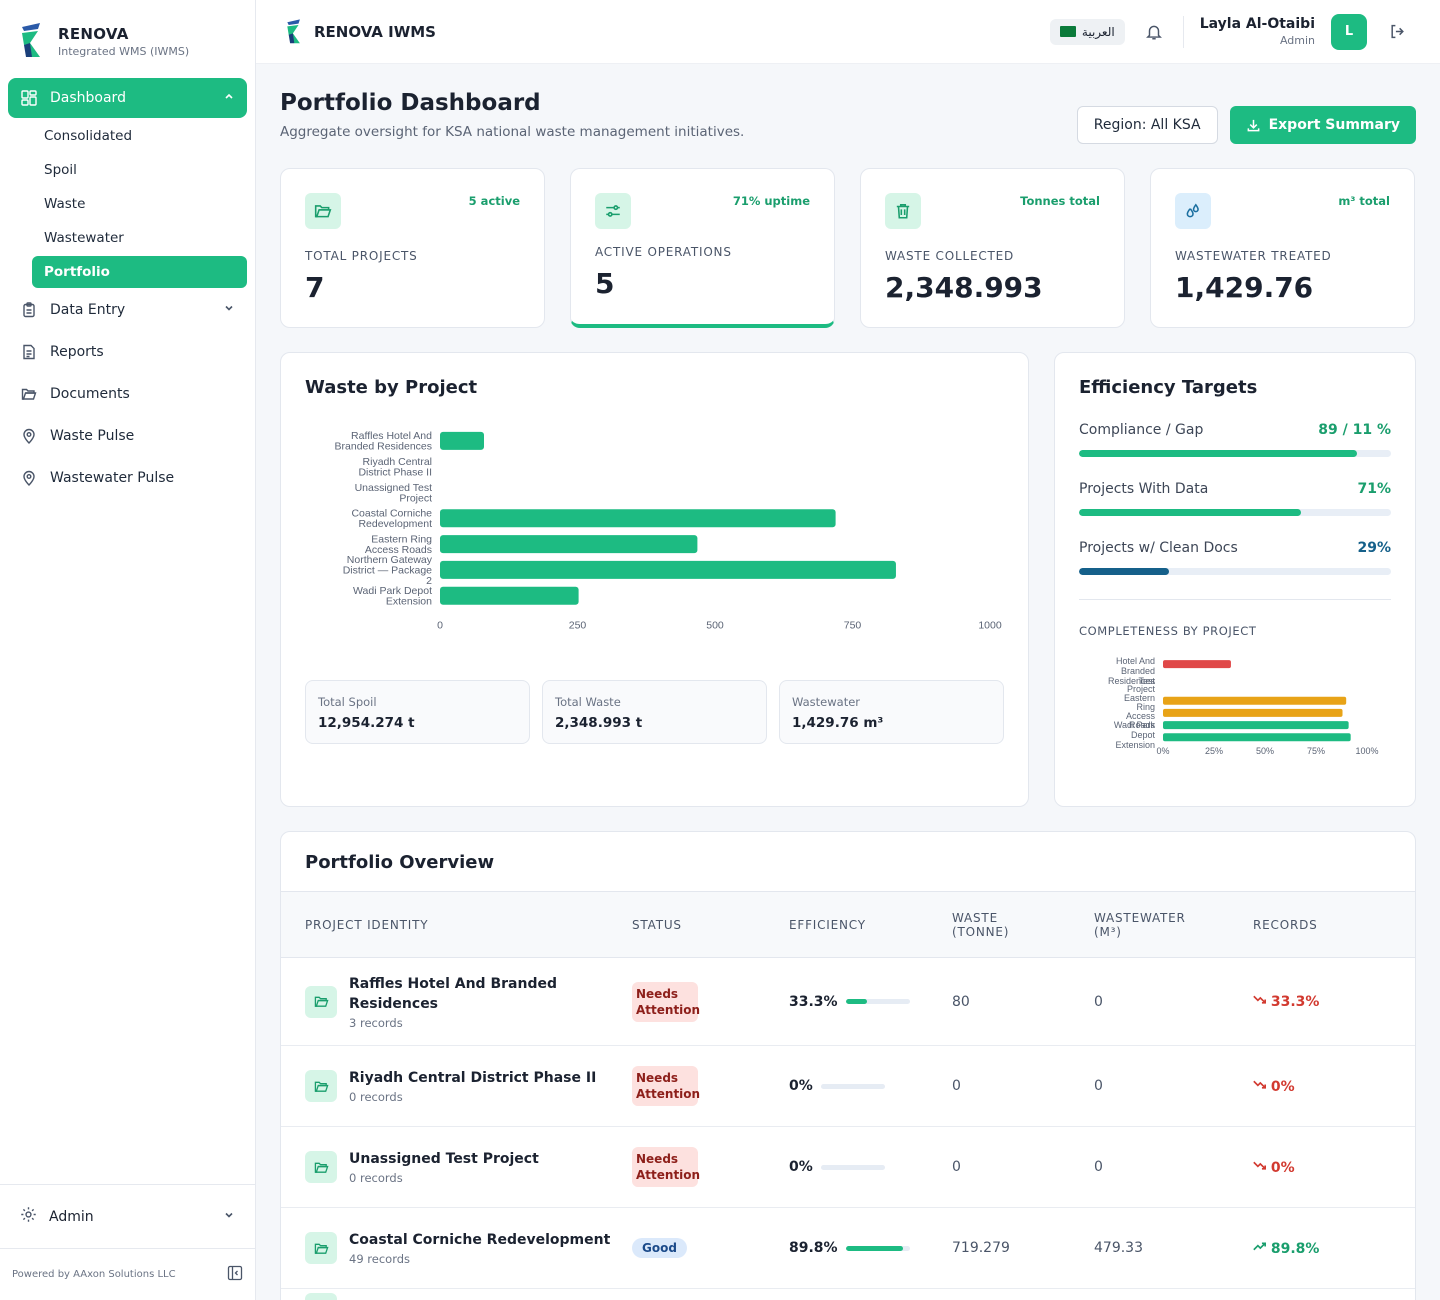  I want to click on column-header: WASTE (TONNE), so click(981, 924).